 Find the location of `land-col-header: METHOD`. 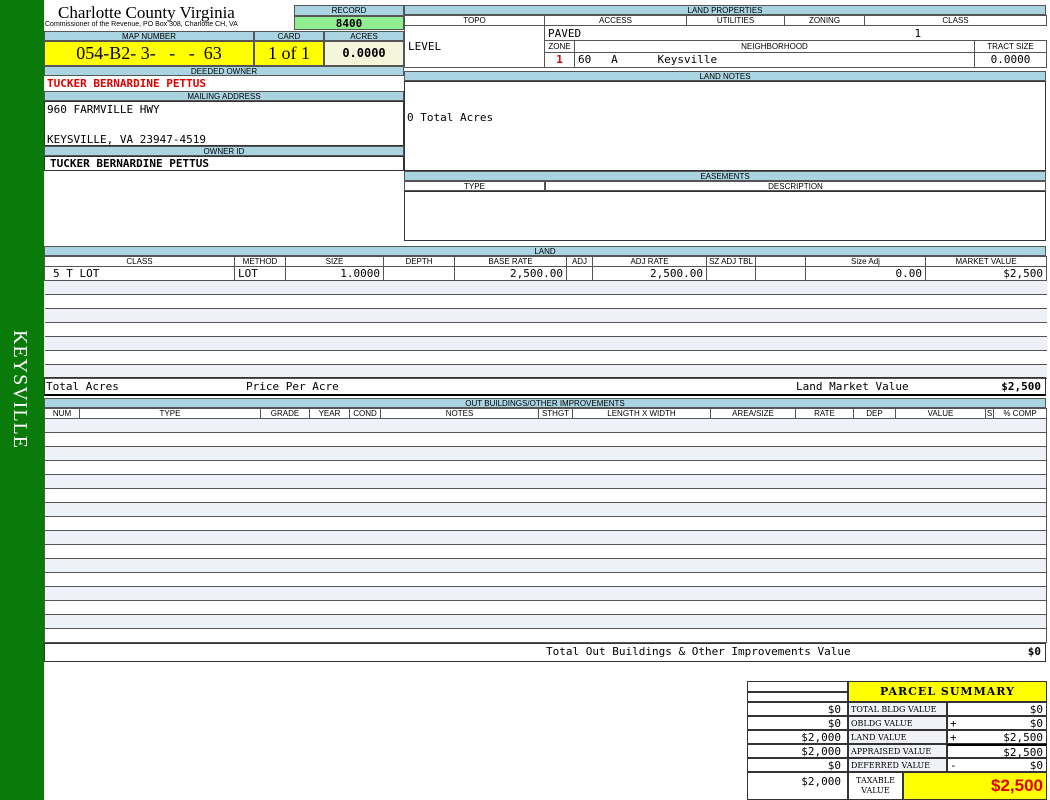

land-col-header: METHOD is located at coordinates (260, 261).